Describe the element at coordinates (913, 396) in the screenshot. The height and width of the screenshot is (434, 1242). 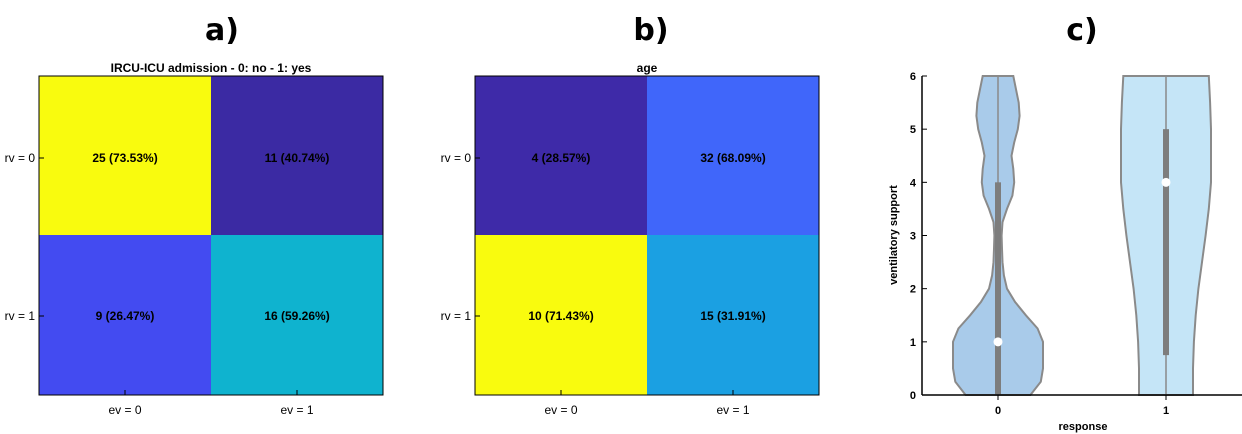
I see `y-tick-label: 0` at that location.